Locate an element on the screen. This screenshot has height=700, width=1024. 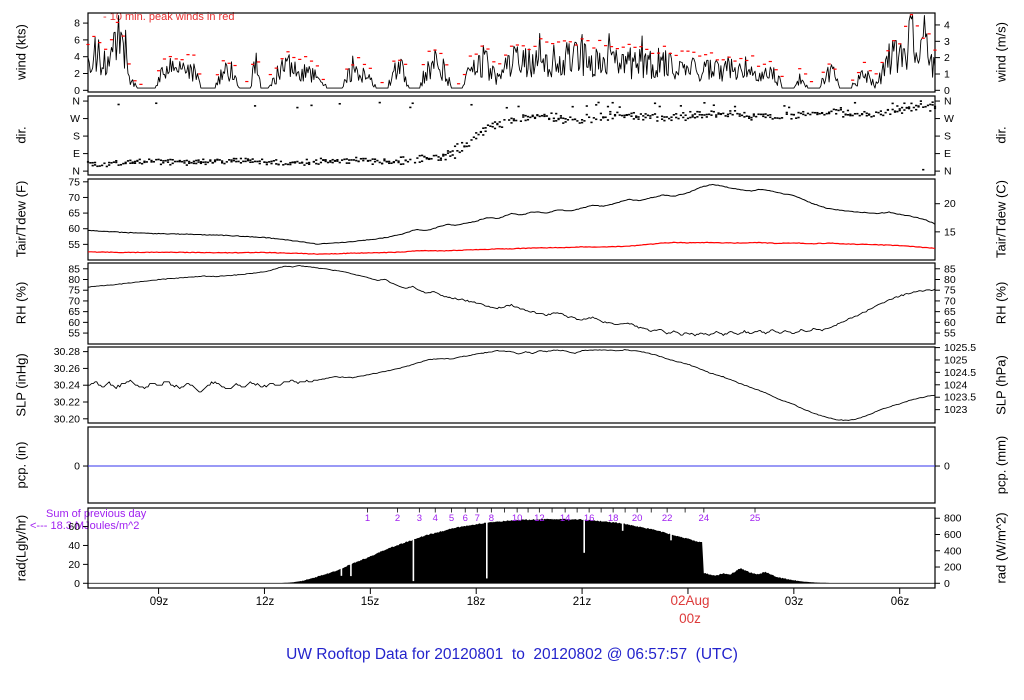
cumulative-mj-label: 2 is located at coordinates (397, 518).